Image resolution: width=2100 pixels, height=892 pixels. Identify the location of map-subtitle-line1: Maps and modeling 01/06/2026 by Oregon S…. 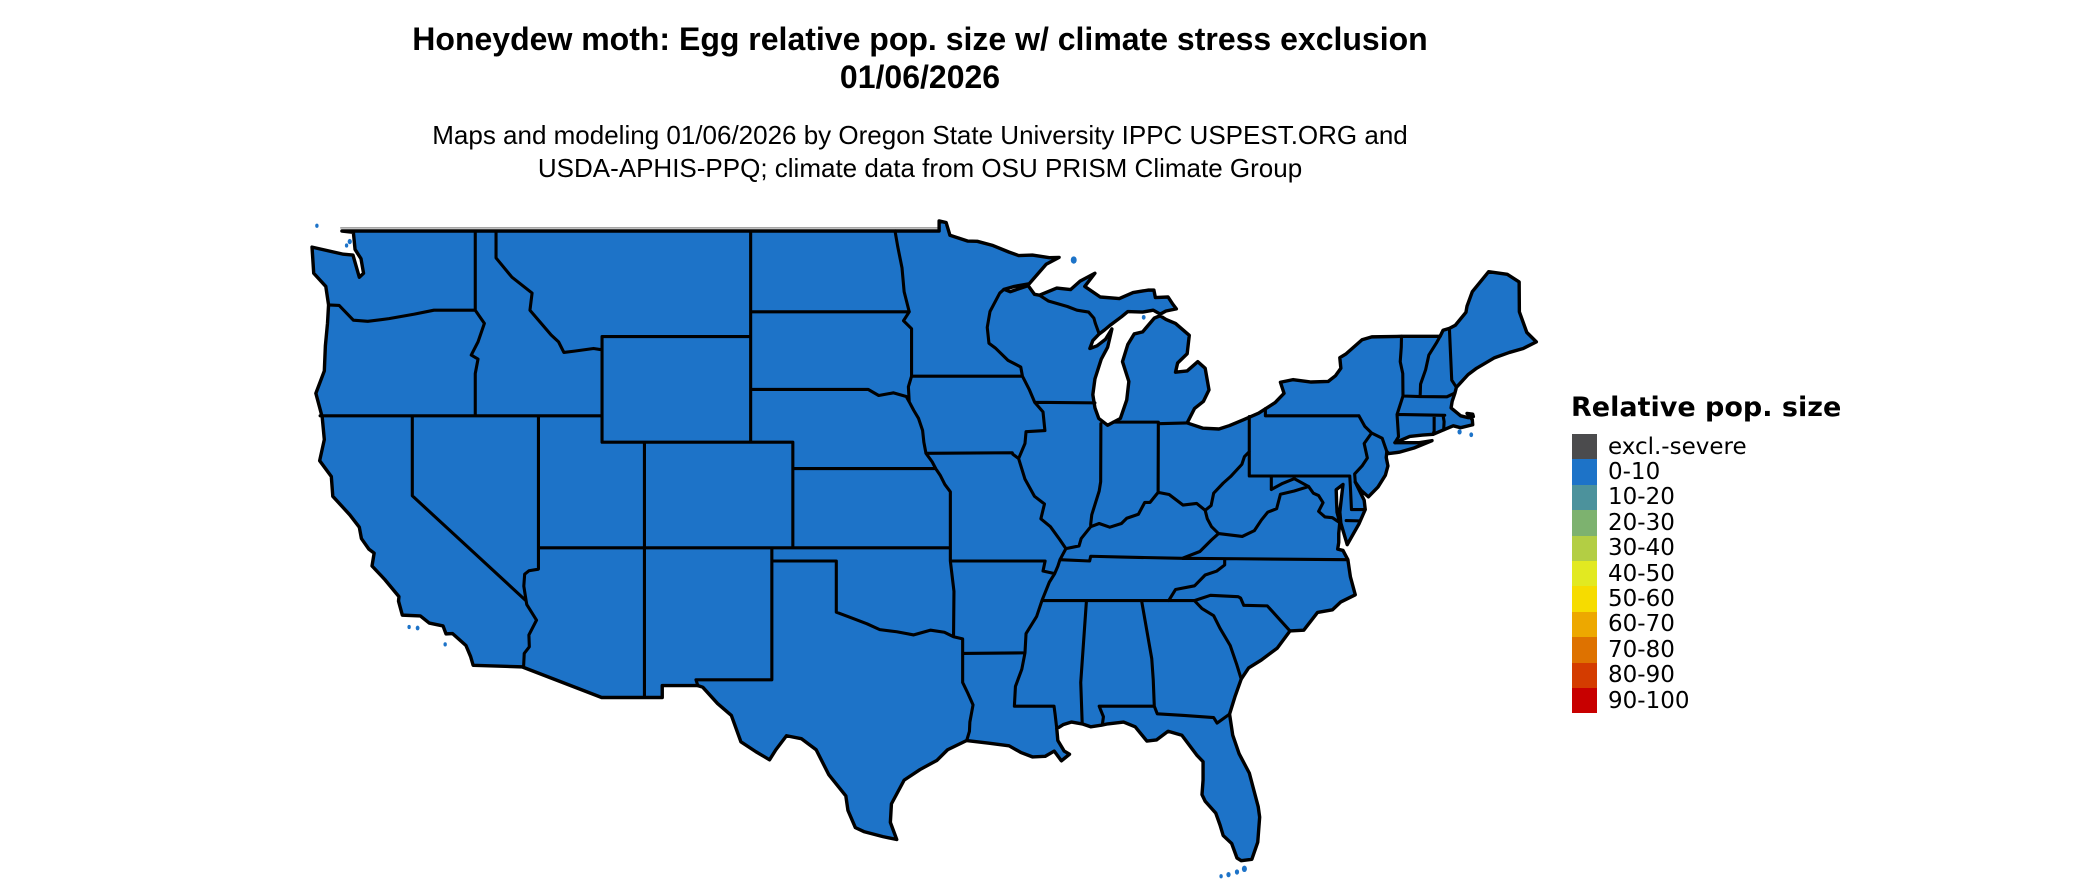
(920, 135).